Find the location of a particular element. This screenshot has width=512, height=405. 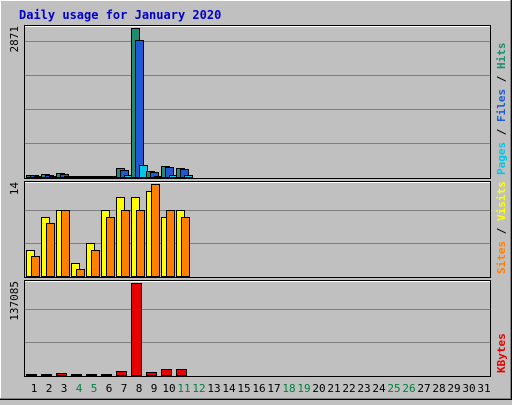

x-tick-label-4: 4 is located at coordinates (79, 388).